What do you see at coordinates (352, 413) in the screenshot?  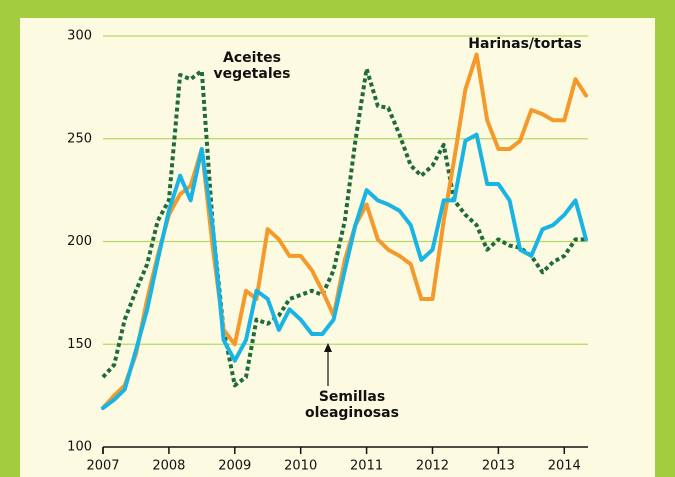 I see `annotation: oleaginosas` at bounding box center [352, 413].